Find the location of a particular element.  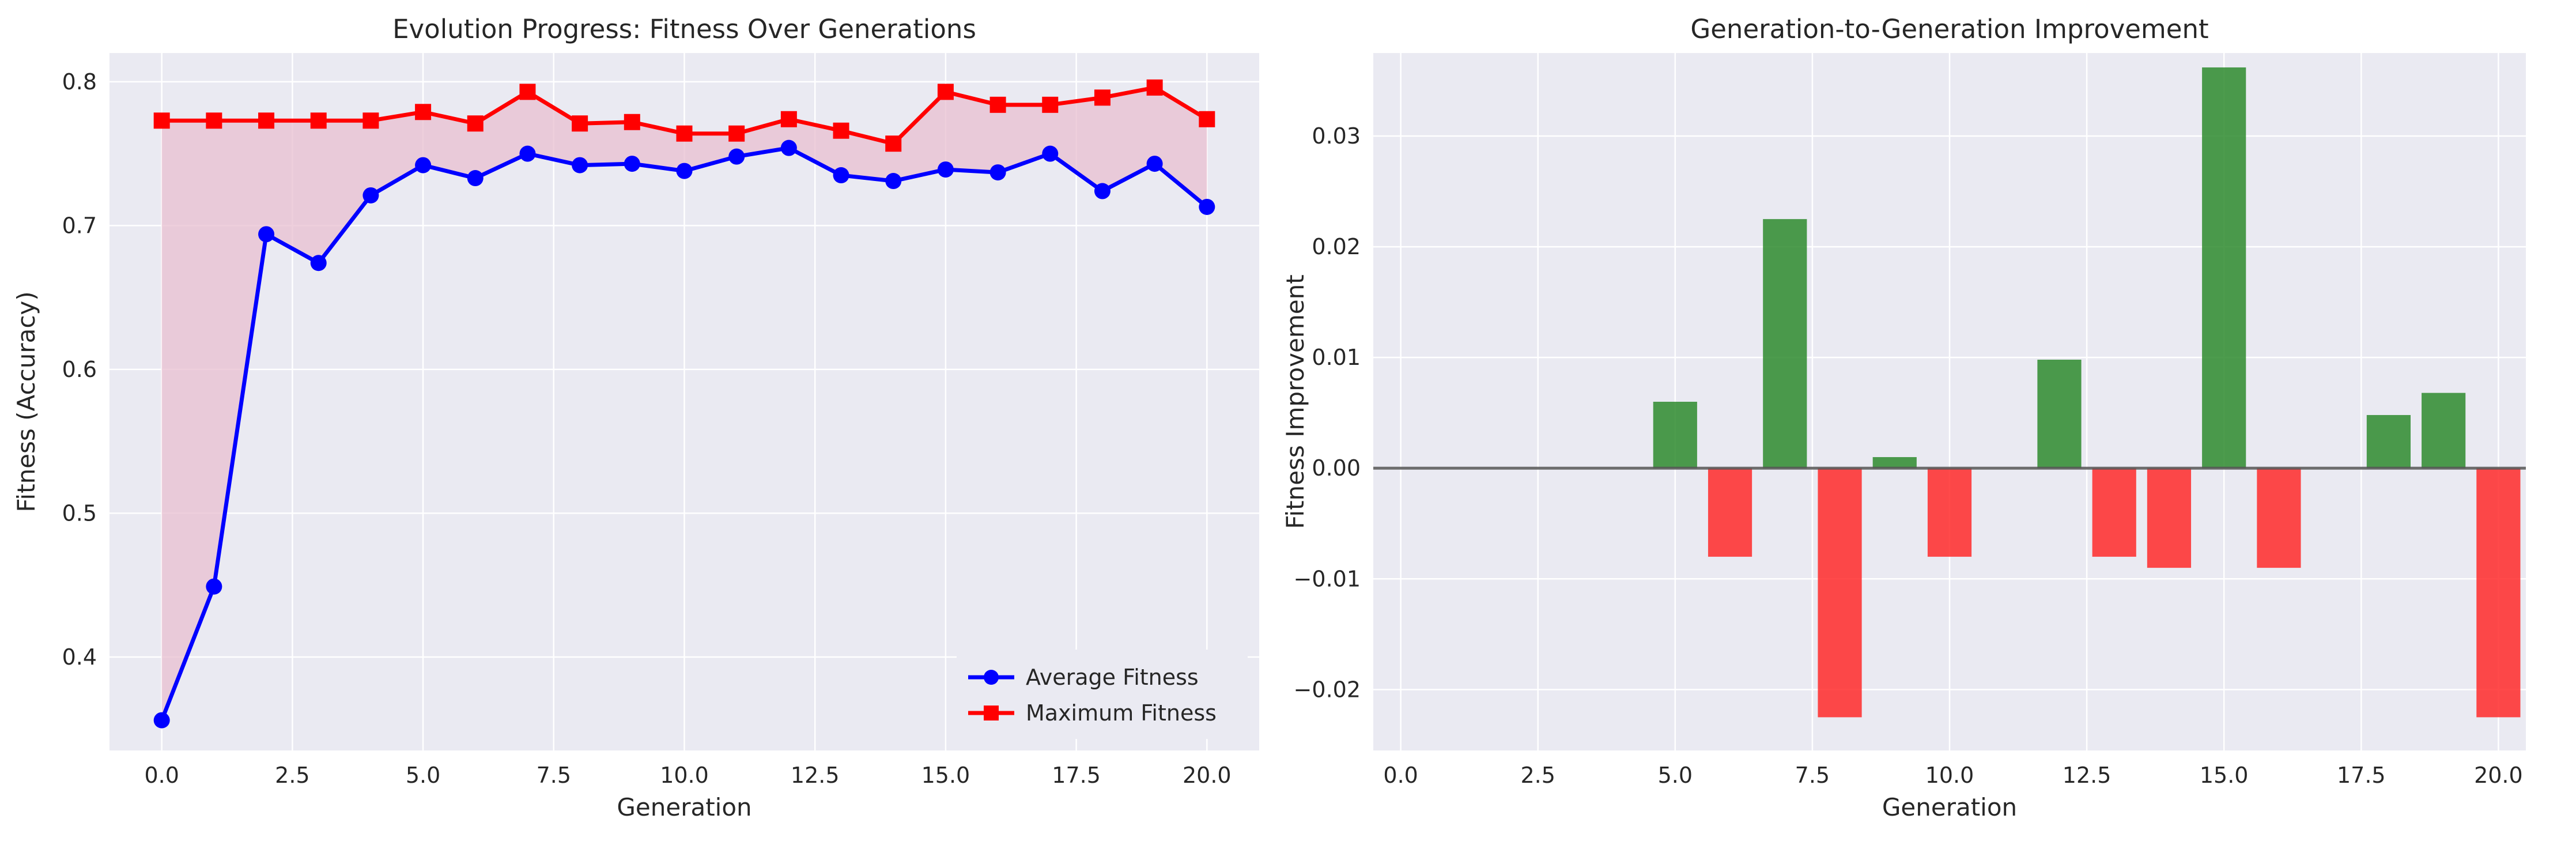

legend-average-label: Average Fitness is located at coordinates (1112, 677).